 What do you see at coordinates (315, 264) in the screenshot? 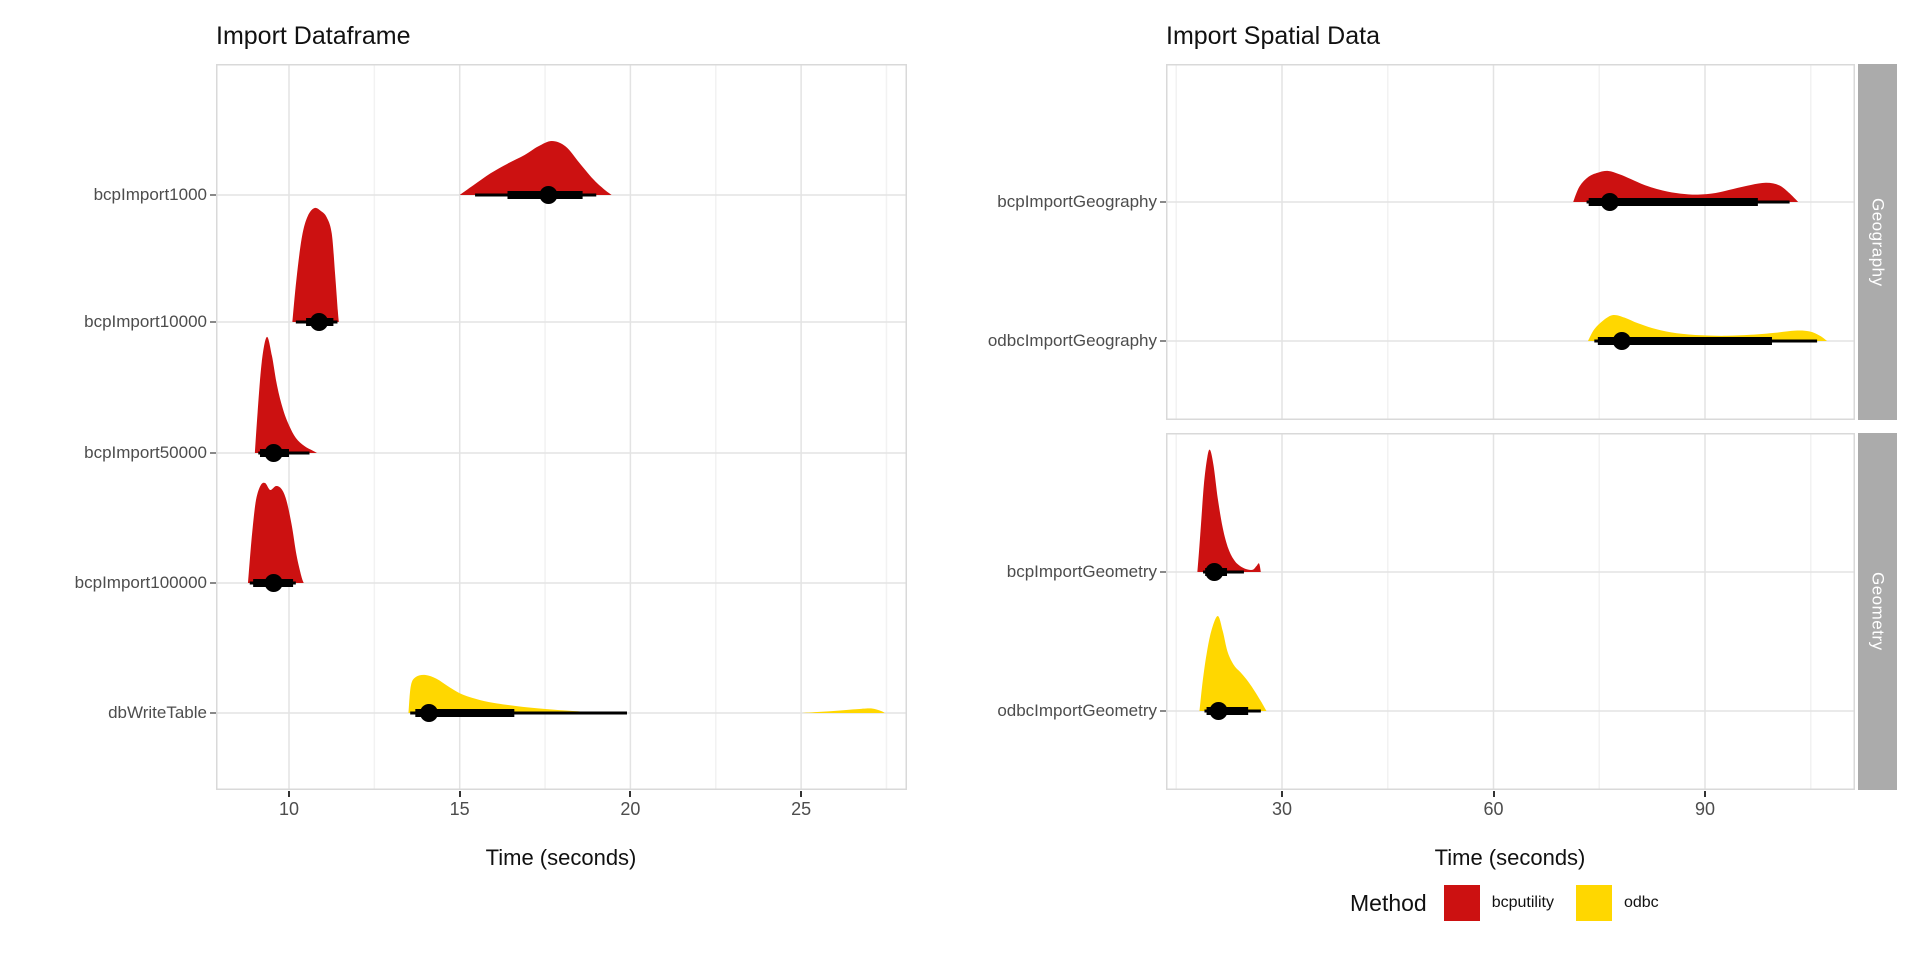
I see `density-area-bcpImport10000` at bounding box center [315, 264].